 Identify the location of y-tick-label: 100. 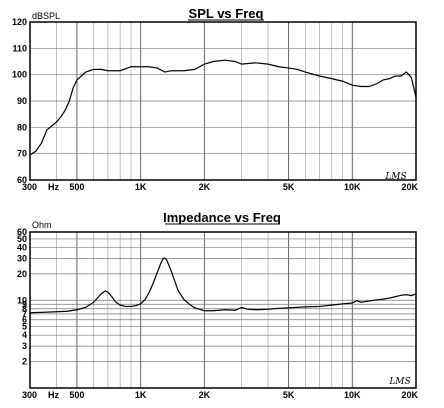
(19, 75).